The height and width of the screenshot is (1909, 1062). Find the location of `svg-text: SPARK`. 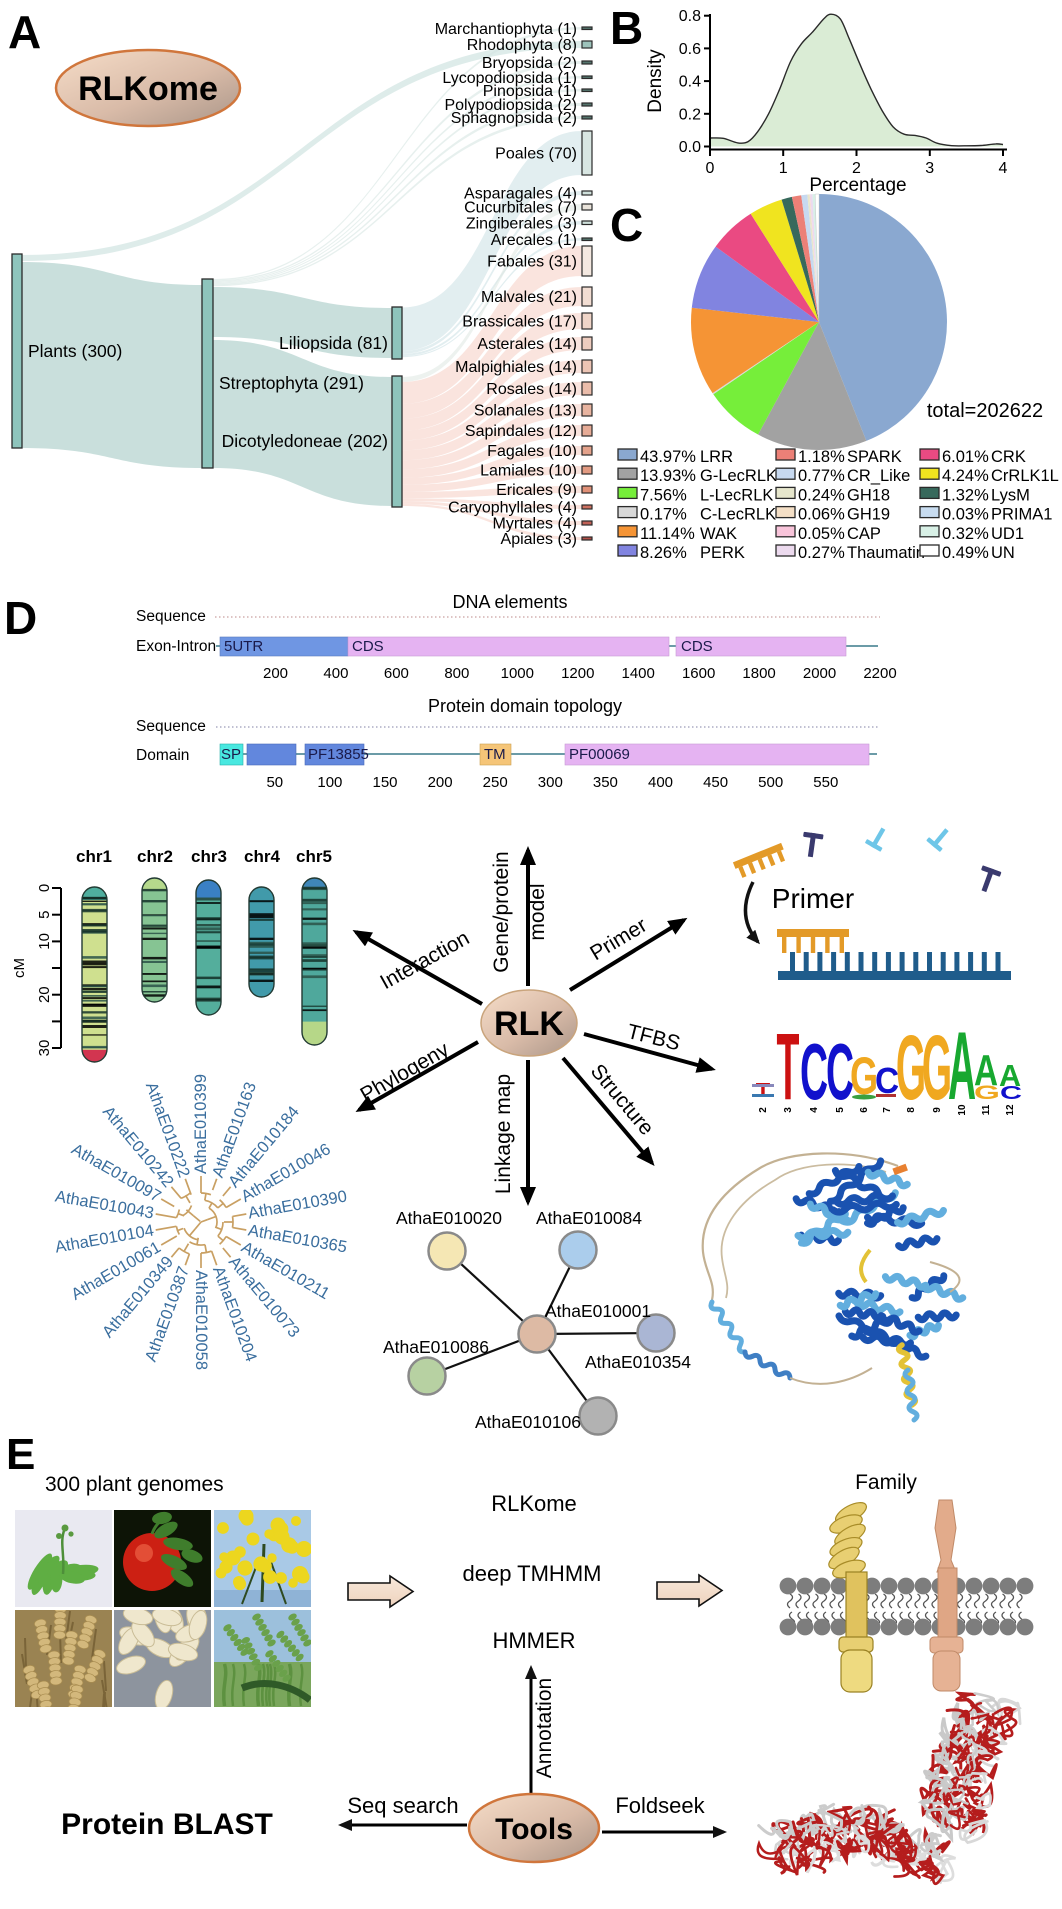

svg-text: SPARK is located at coordinates (874, 457).